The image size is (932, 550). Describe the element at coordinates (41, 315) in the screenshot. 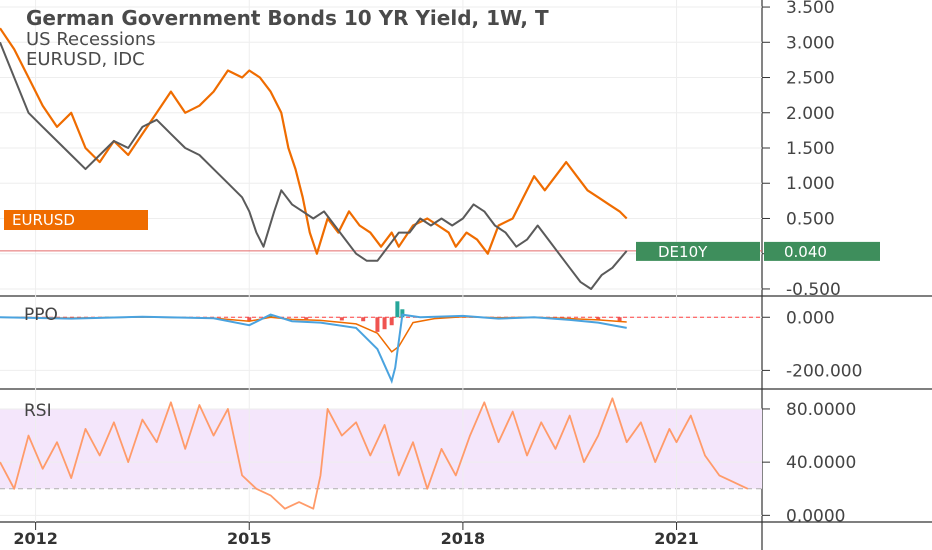

I see `ppo-label: PPO` at that location.